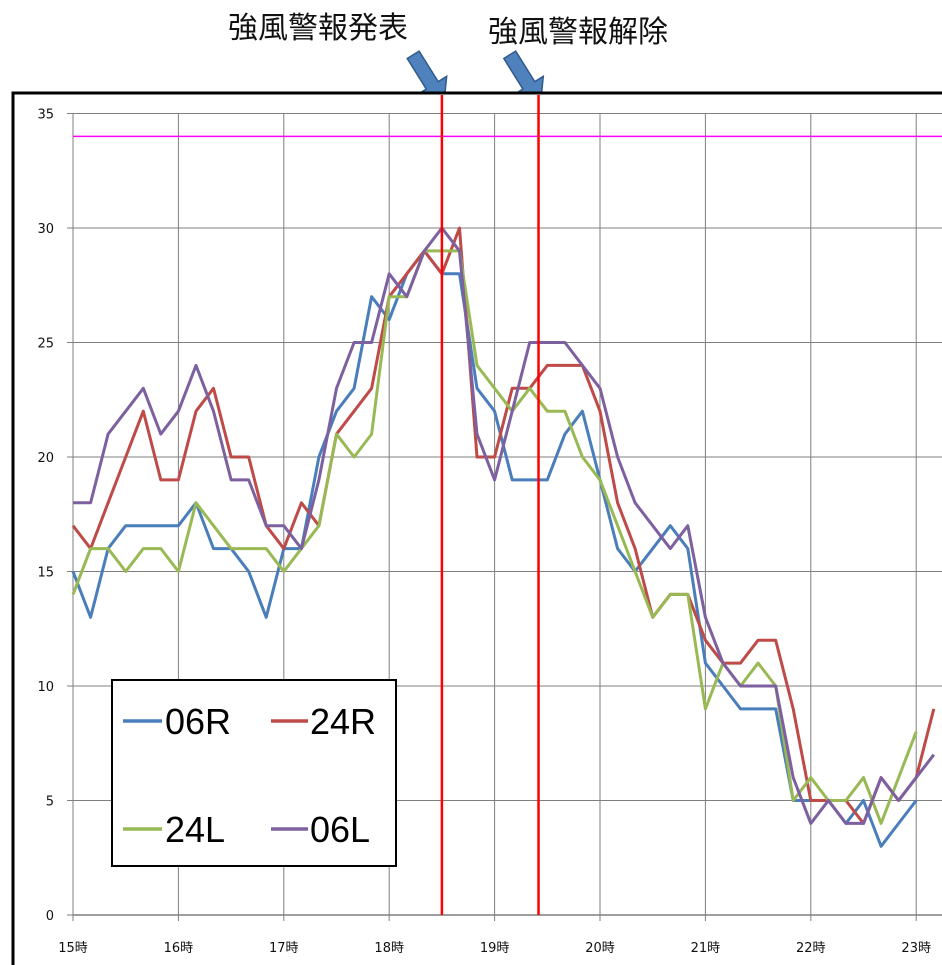 The height and width of the screenshot is (965, 942). I want to click on y-axis-ticks: 0 5 10 15 20 25 30 35, so click(45, 516).